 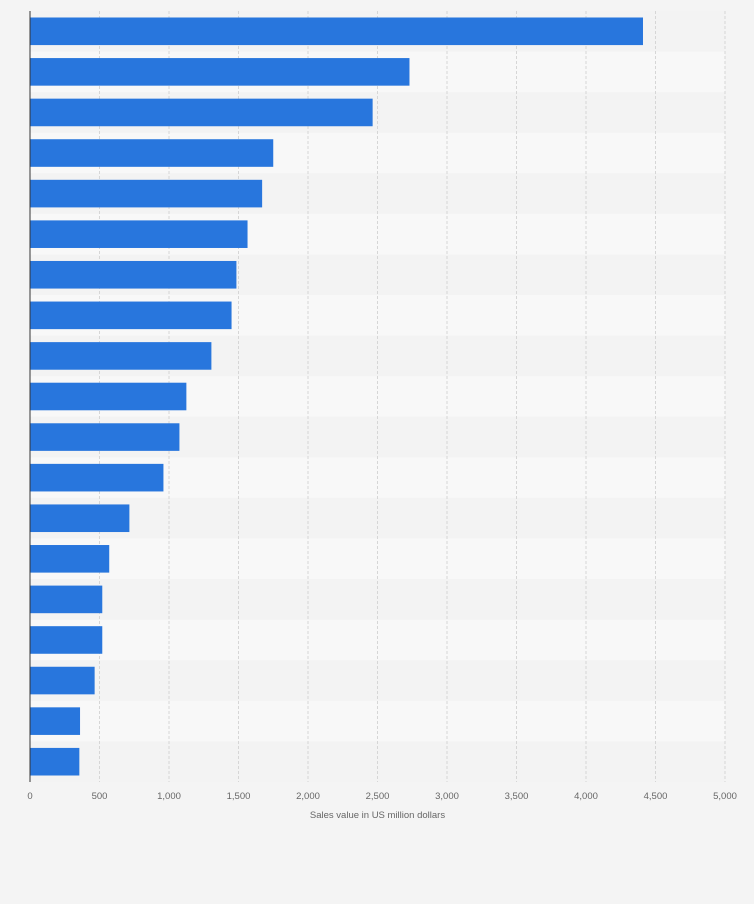 I want to click on x-tick-label: 4,500, so click(x=656, y=796).